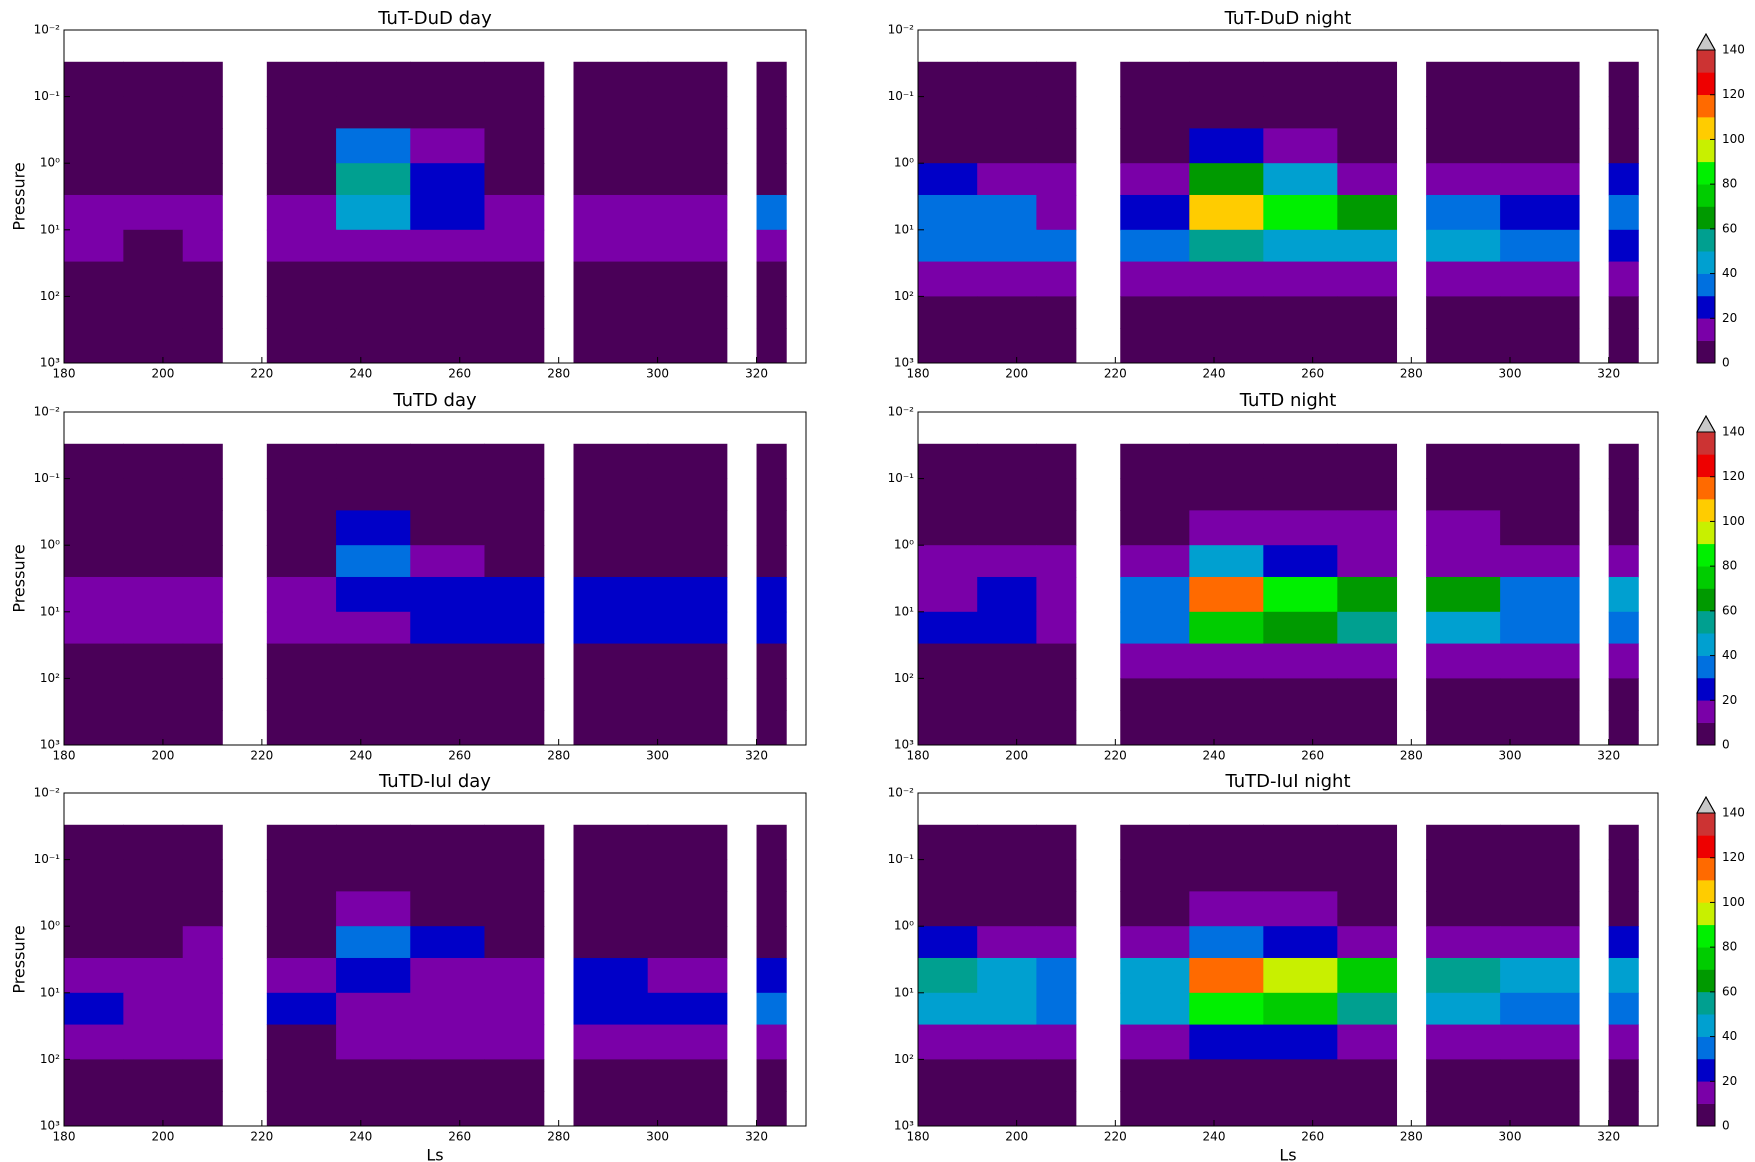 This screenshot has height=1162, width=1755. Describe the element at coordinates (1608, 1137) in the screenshot. I see `x-tick-label: 320` at that location.